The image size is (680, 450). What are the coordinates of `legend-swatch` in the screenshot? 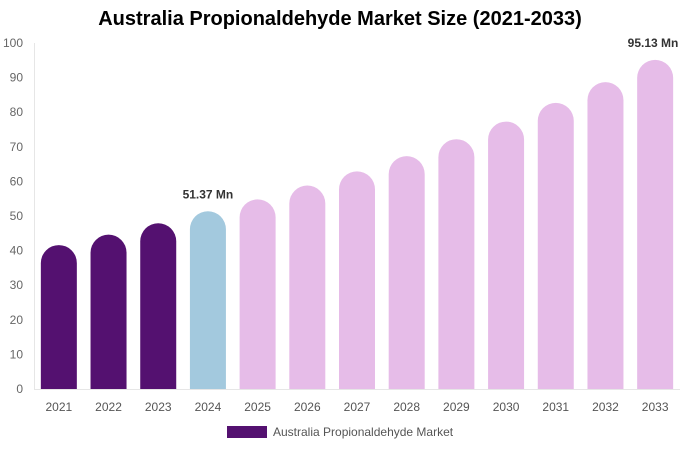 It's located at (247, 432).